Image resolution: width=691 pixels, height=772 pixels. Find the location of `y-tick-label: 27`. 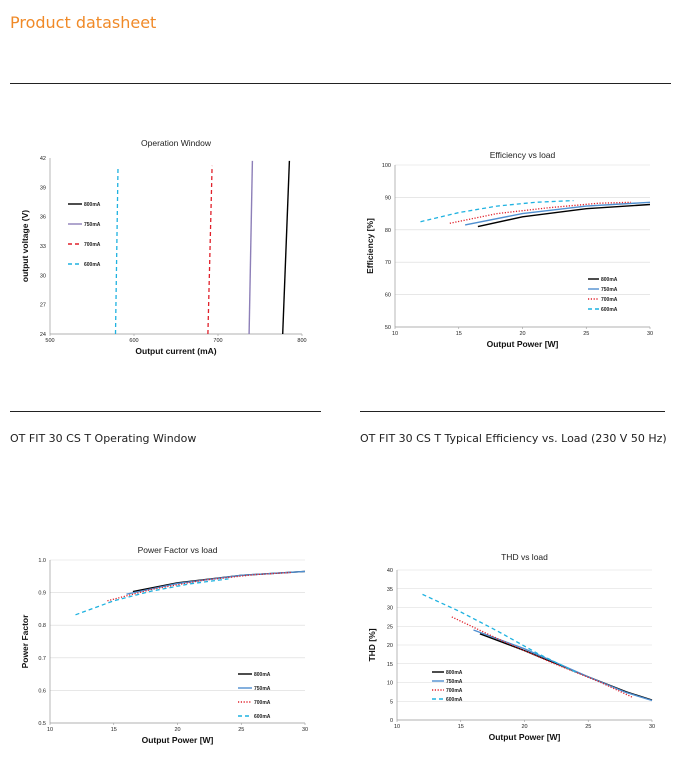

y-tick-label: 27 is located at coordinates (43, 306).